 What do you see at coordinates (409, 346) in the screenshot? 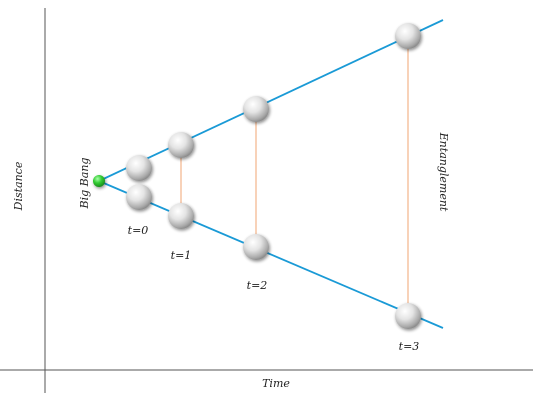
I see `time-label-t3: t=3` at bounding box center [409, 346].